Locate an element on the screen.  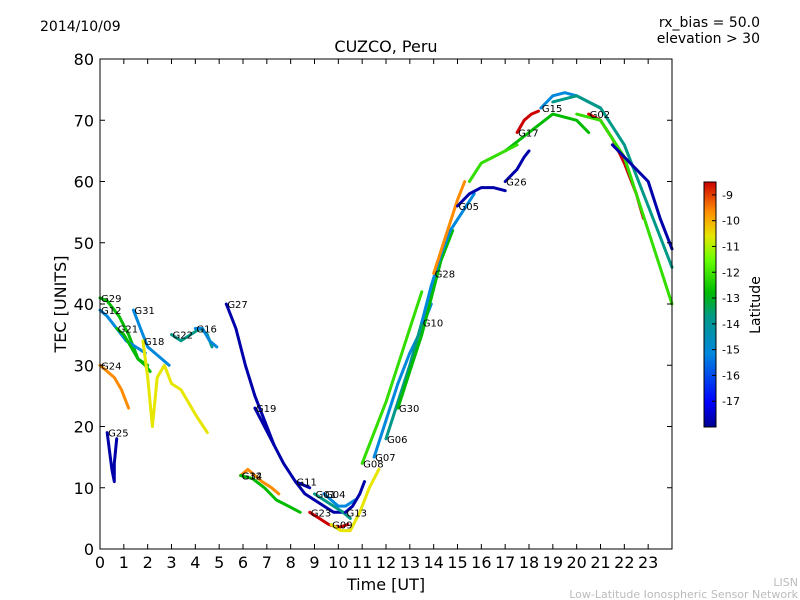
x-tick-label: 13 is located at coordinates (410, 562).